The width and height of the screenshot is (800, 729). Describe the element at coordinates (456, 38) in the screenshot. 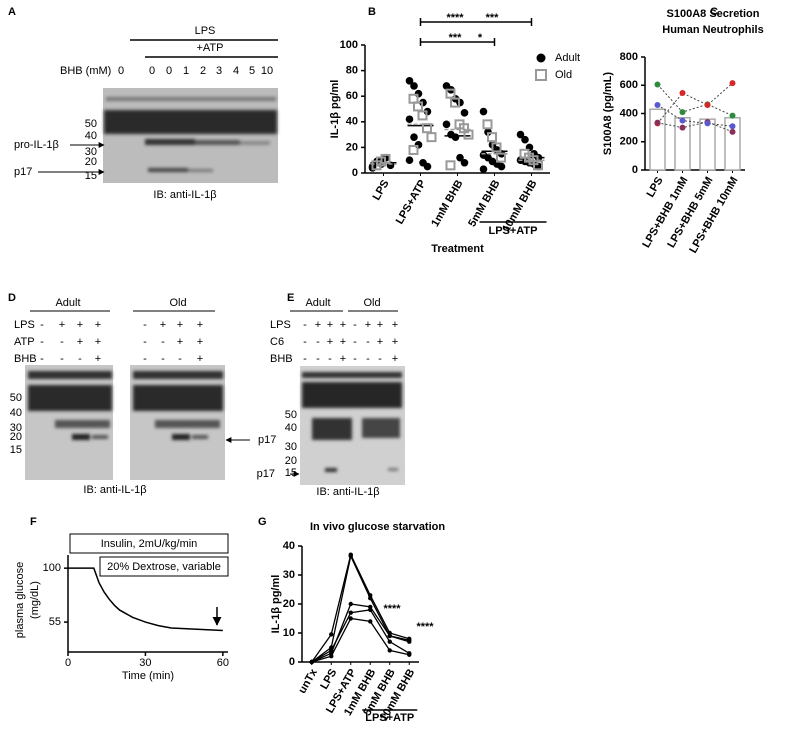

I see `significance: ***` at that location.